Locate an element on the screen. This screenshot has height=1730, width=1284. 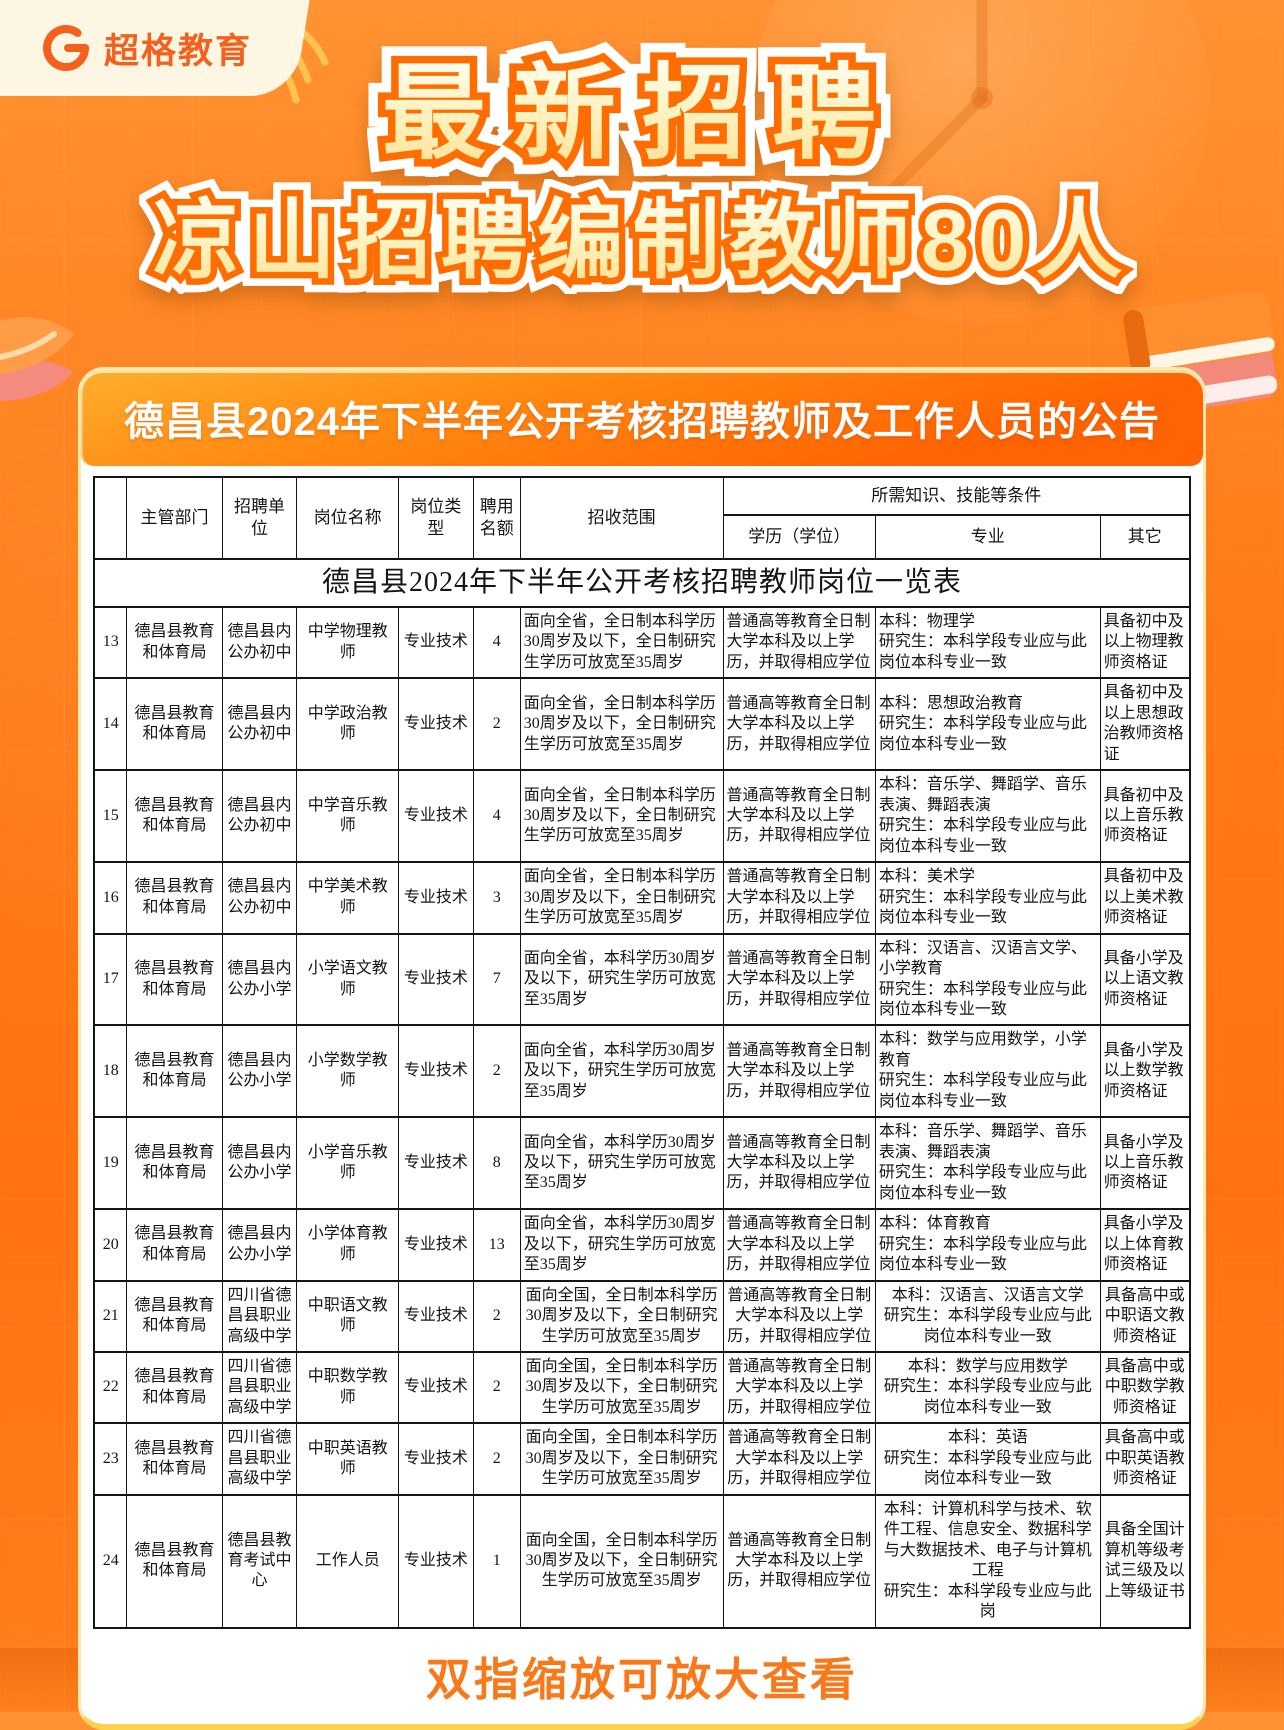
cell-major-requirement: 本科：体育教育 研究生：本科学段专业应与此岗位本科专业一致 is located at coordinates (987, 1245).